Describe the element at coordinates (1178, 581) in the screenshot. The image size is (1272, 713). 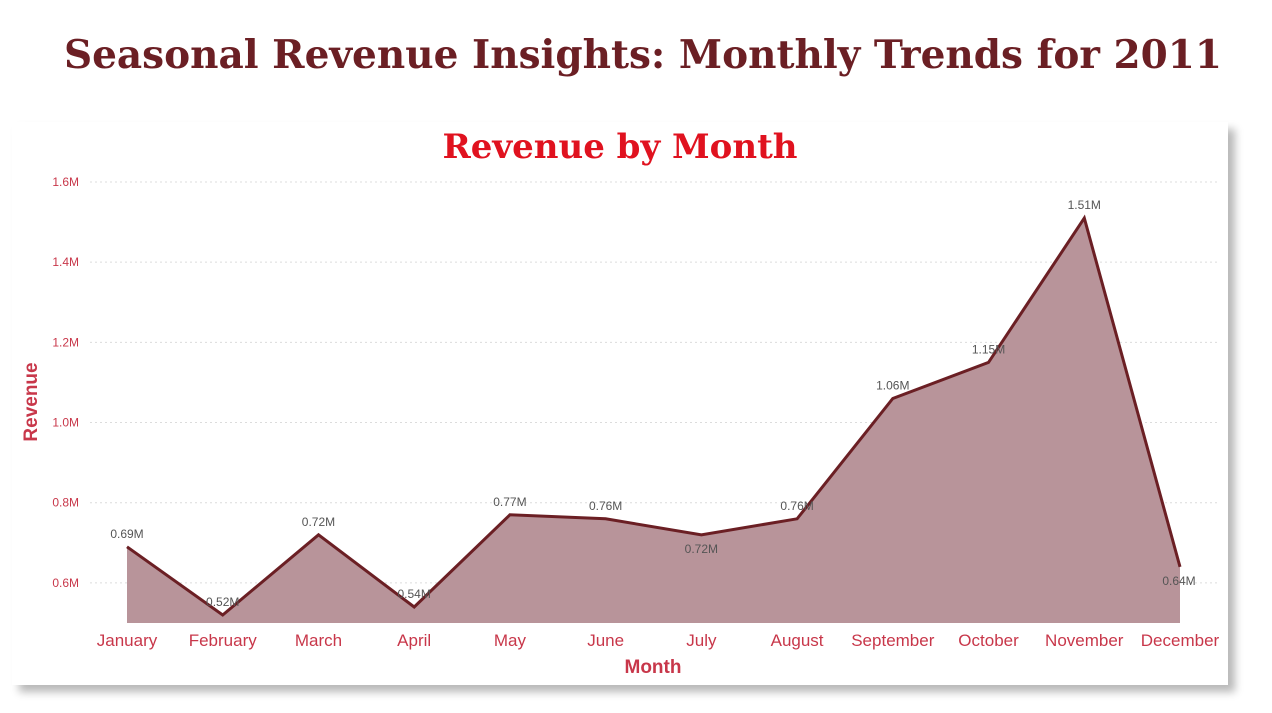
I see `data-label: 0.64M` at that location.